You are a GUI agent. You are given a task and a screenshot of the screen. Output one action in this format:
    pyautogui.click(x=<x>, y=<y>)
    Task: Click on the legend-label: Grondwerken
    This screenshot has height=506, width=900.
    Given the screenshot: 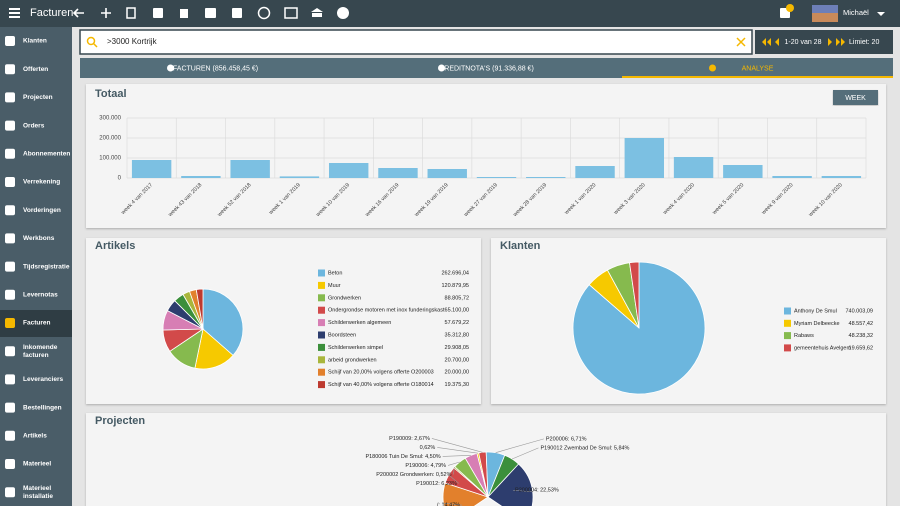 What is the action you would take?
    pyautogui.click(x=344, y=298)
    